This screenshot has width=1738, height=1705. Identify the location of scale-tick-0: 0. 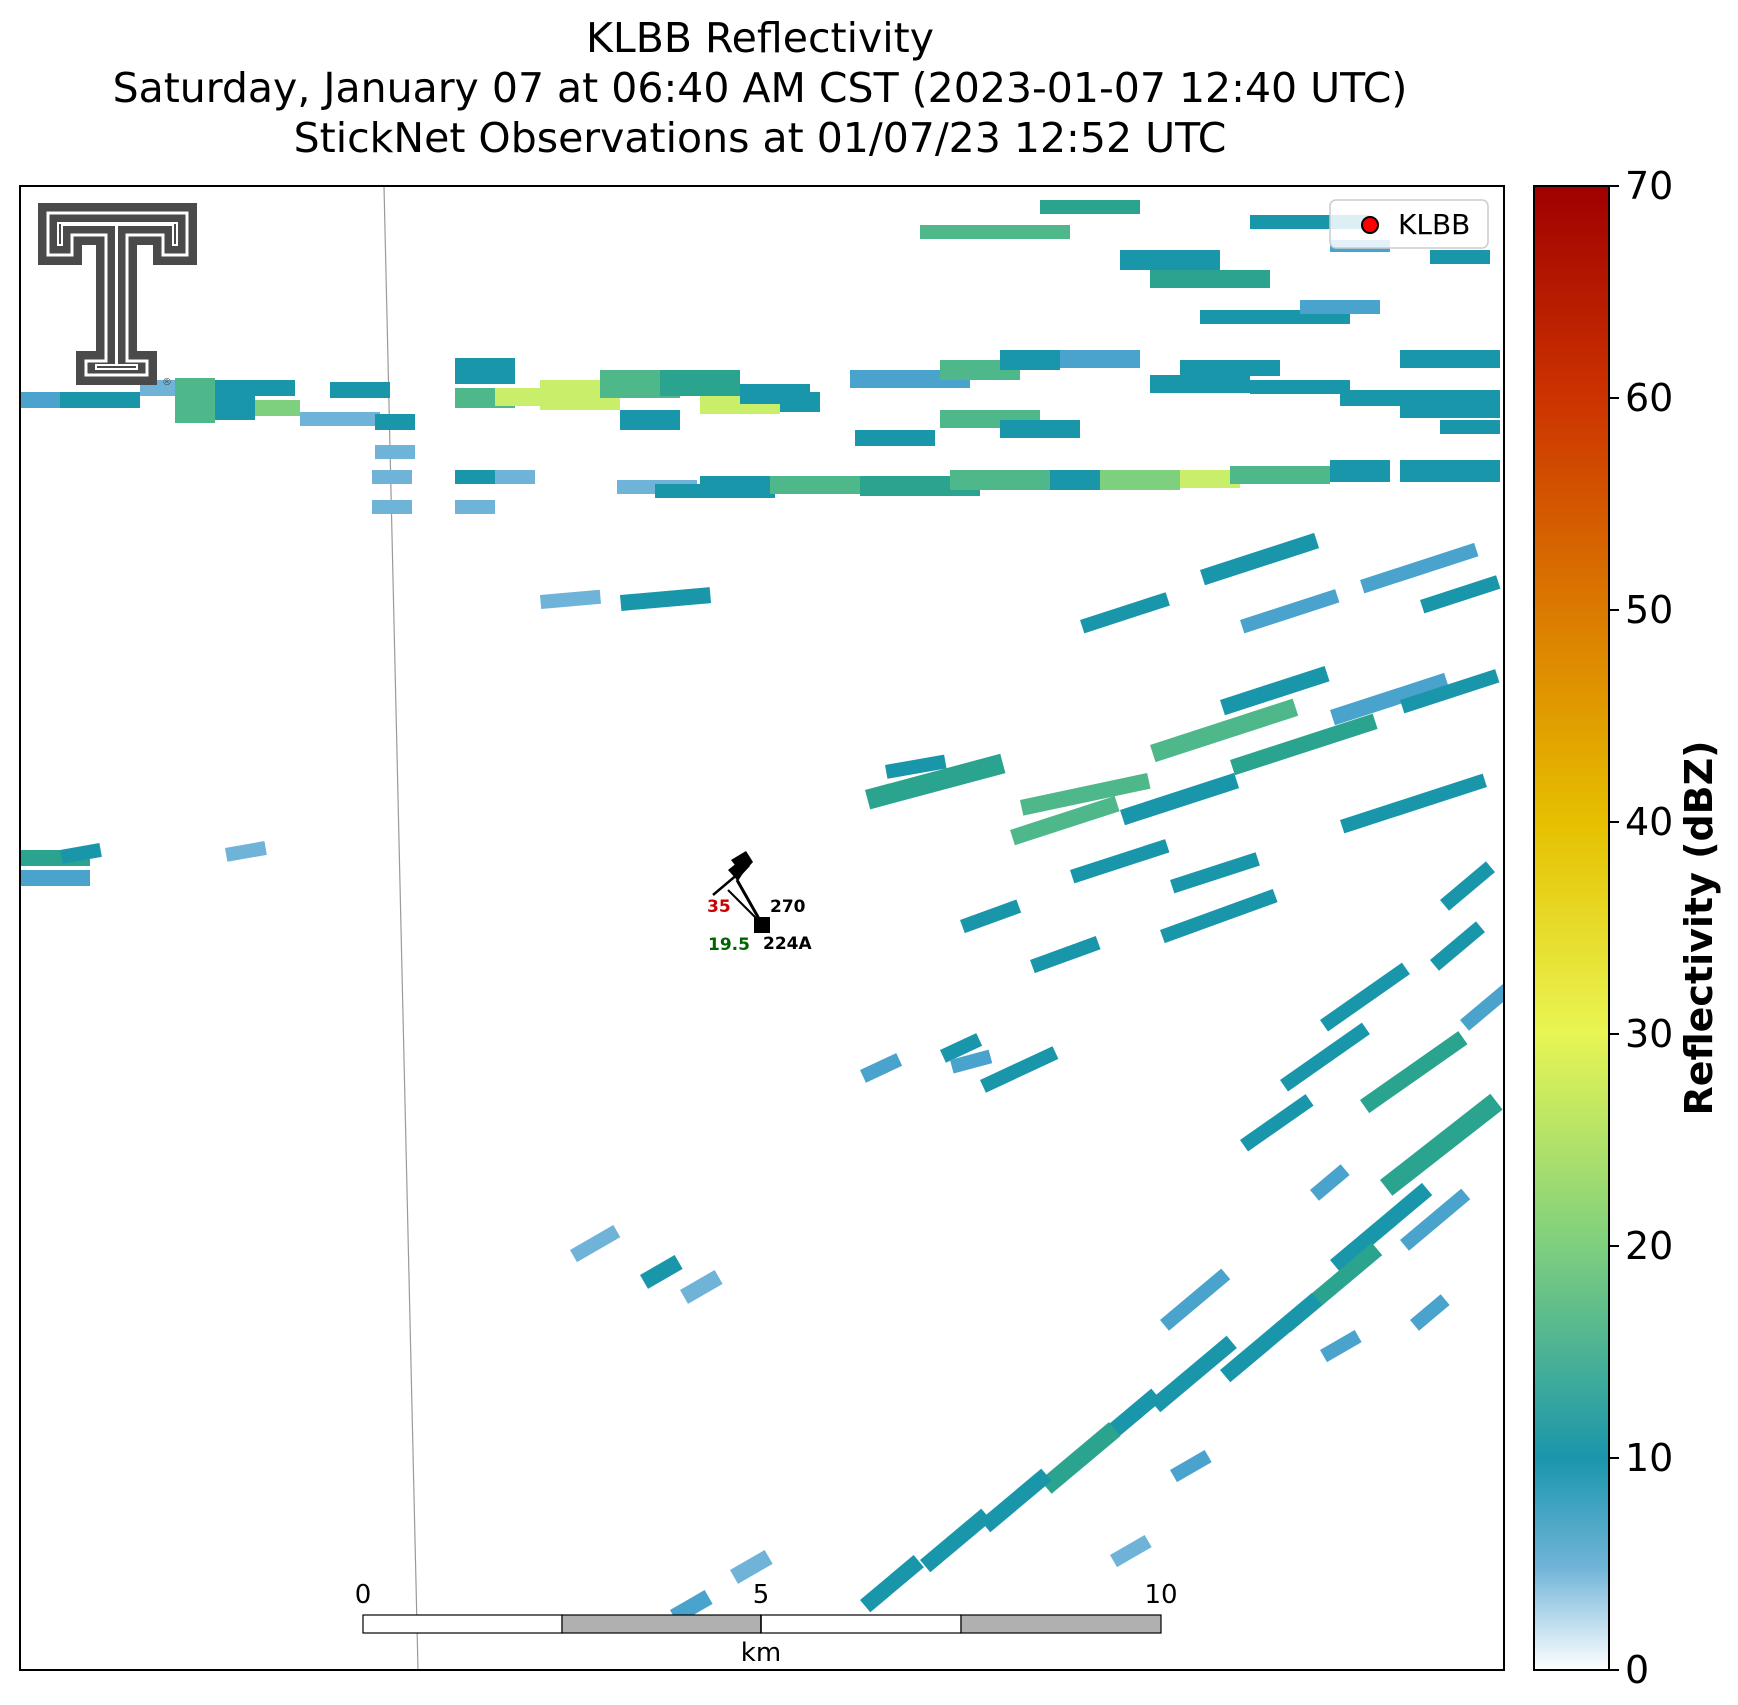
(363, 1595).